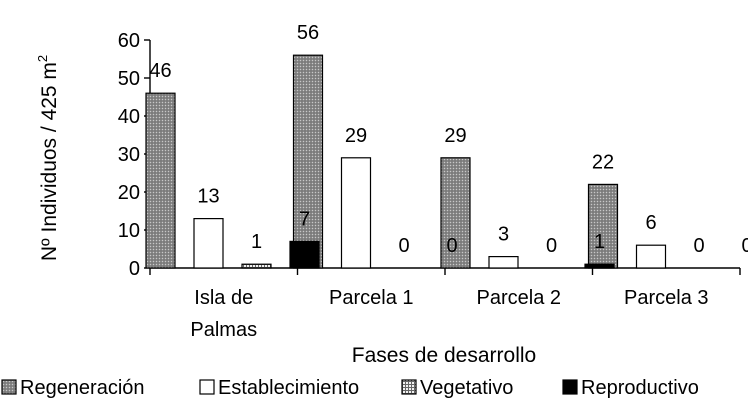 The height and width of the screenshot is (401, 748). What do you see at coordinates (603, 162) in the screenshot?
I see `data-label: 22` at bounding box center [603, 162].